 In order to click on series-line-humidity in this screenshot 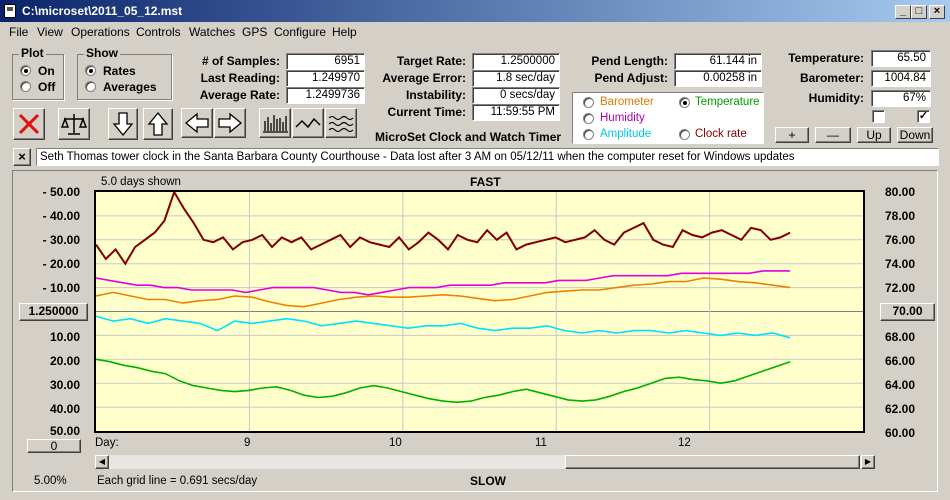, I will do `click(443, 283)`.